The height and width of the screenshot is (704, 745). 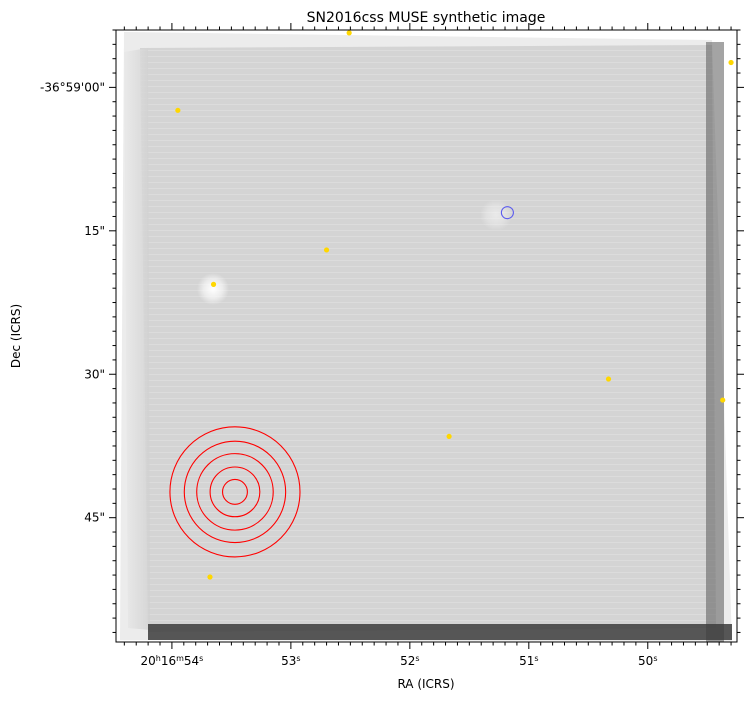 I want to click on x-tick-label: 51s, so click(x=528, y=661).